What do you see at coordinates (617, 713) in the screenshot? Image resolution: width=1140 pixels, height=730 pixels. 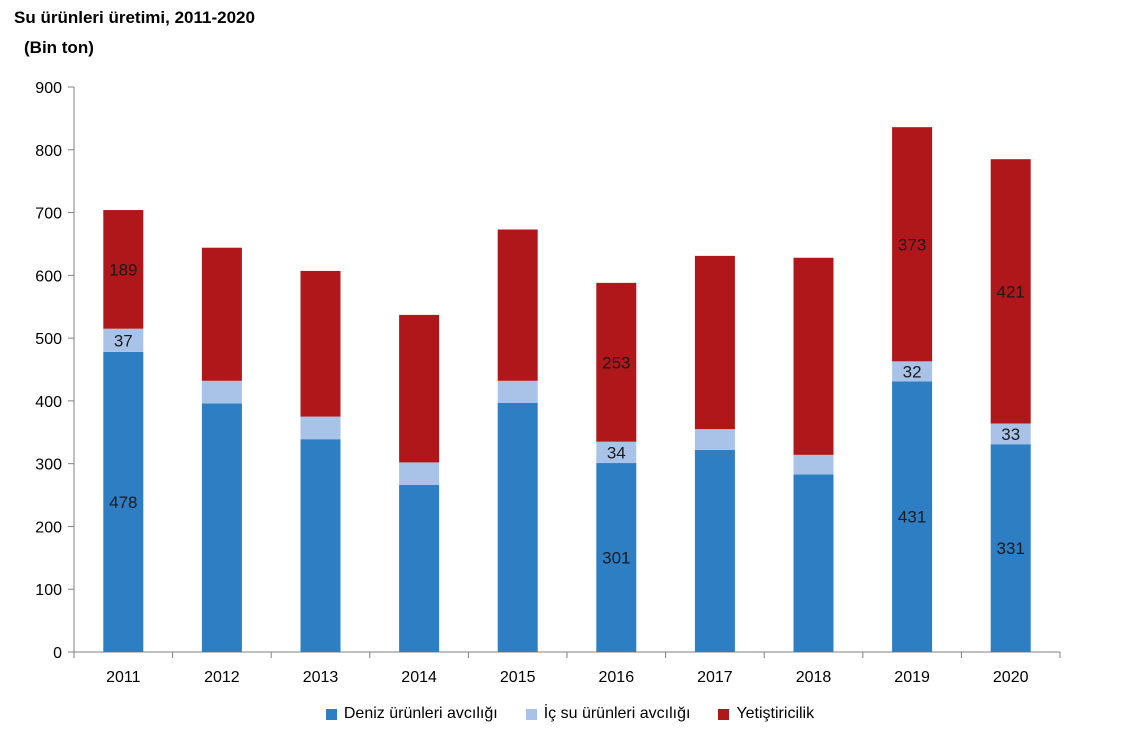 I see `legend-label: İç su ürünleri avcılığı` at bounding box center [617, 713].